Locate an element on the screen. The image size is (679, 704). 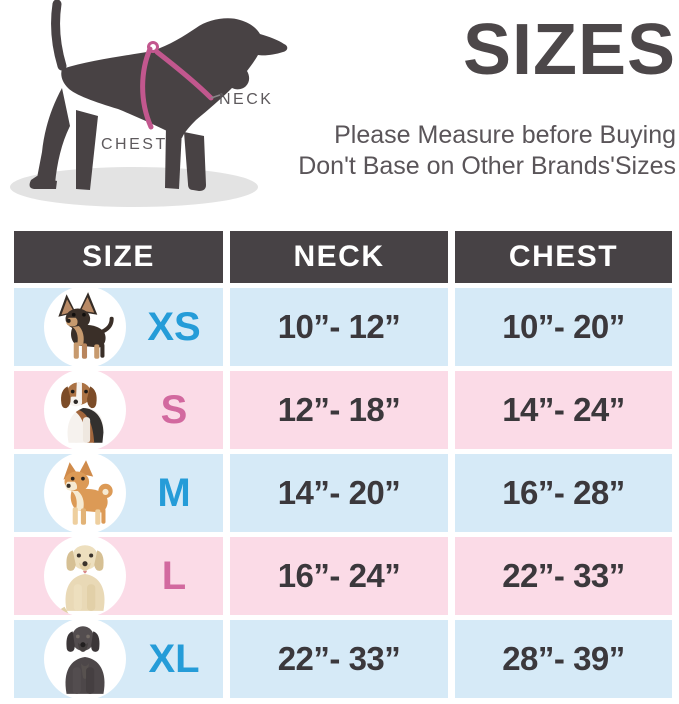
advisory-line-2: Don't Base on Other Brands'Sizes is located at coordinates (487, 166).